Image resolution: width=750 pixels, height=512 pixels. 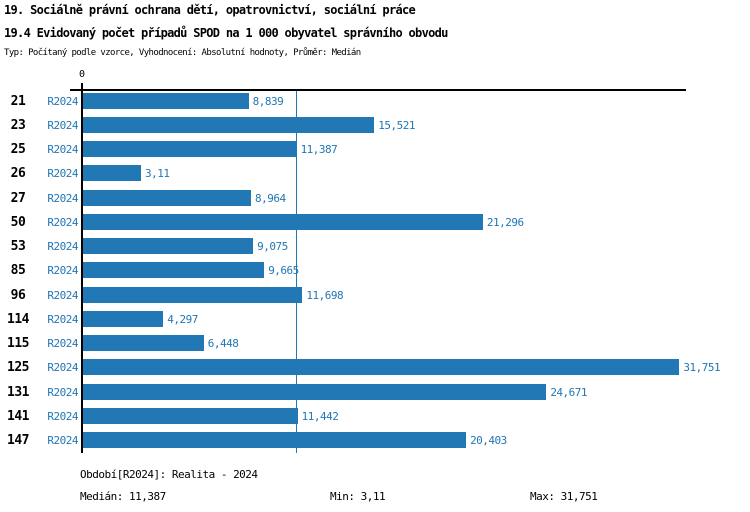 I want to click on row-category-label: 115, so click(x=18, y=343).